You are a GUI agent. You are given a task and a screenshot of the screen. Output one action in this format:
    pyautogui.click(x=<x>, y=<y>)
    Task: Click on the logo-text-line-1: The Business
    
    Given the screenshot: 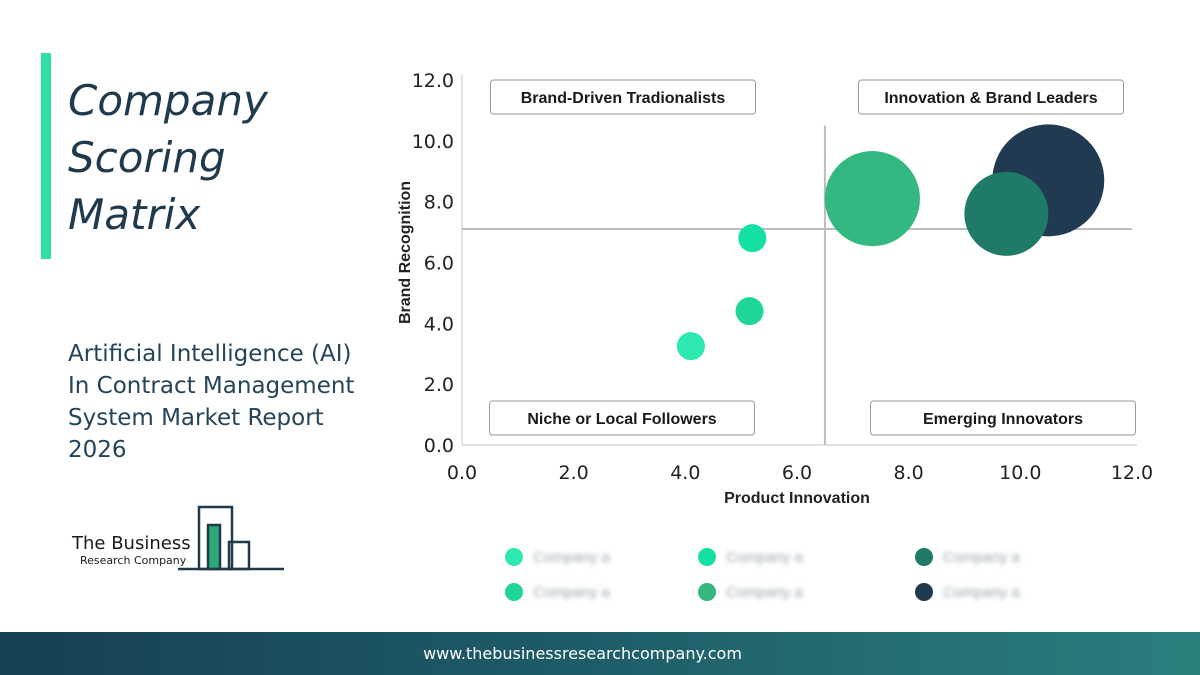 What is the action you would take?
    pyautogui.click(x=131, y=543)
    